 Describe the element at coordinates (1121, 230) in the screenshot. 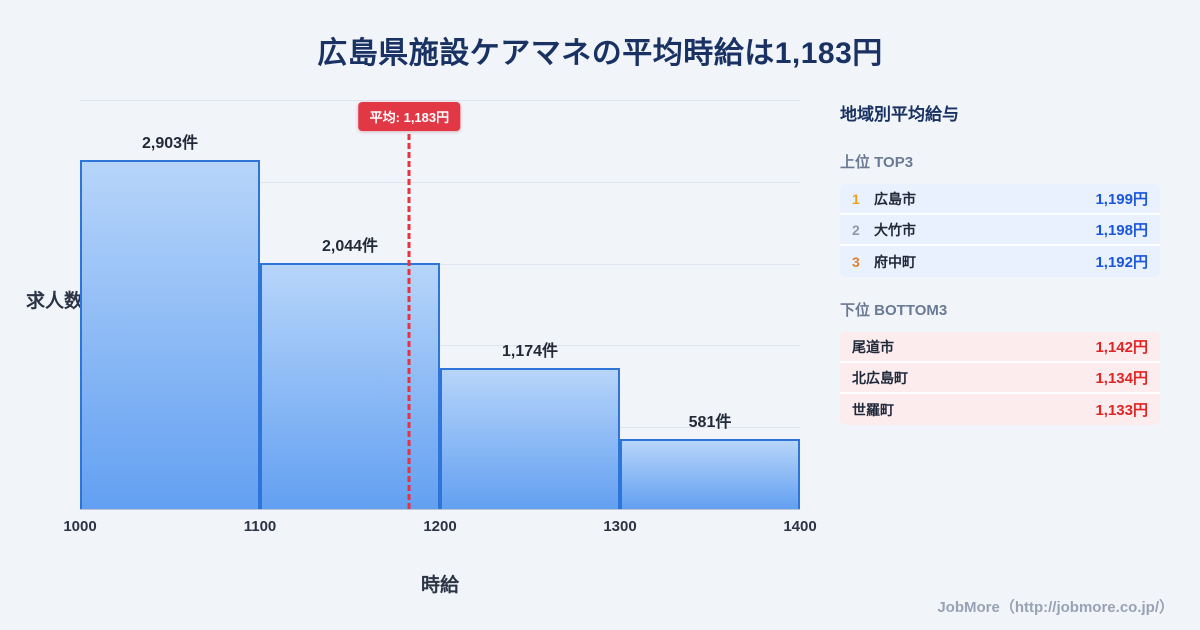

I see `region-wage-value: 1,198円` at that location.